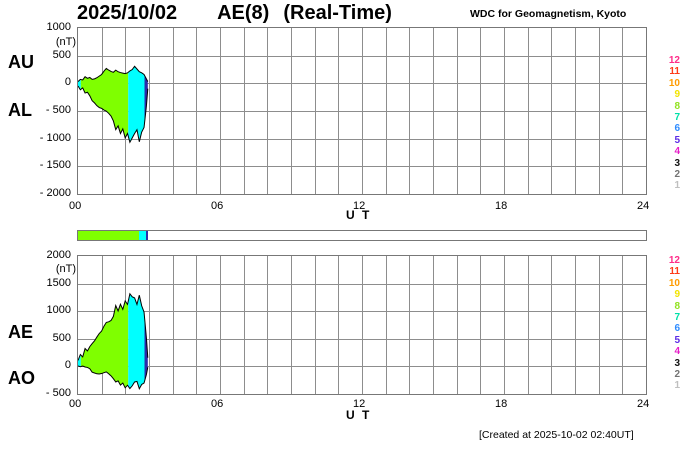 This screenshot has height=450, width=700. Describe the element at coordinates (55, 137) in the screenshot. I see `y-tick-label: - 1000` at that location.